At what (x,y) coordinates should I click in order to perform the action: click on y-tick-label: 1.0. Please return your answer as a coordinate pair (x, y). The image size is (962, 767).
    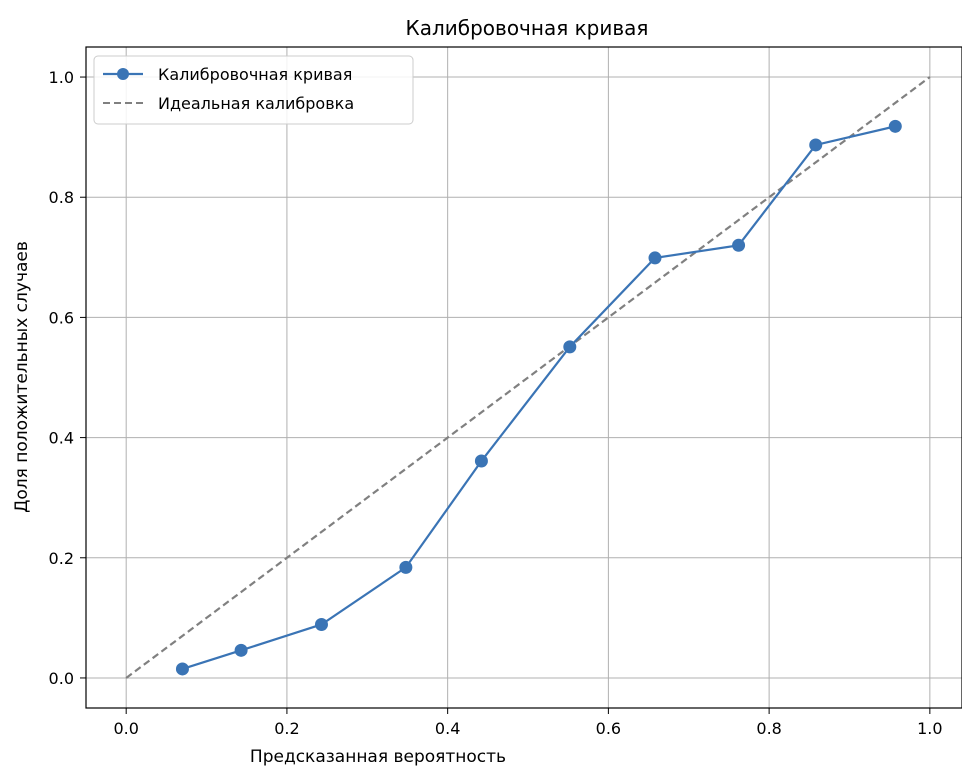
    Looking at the image, I should click on (61, 77).